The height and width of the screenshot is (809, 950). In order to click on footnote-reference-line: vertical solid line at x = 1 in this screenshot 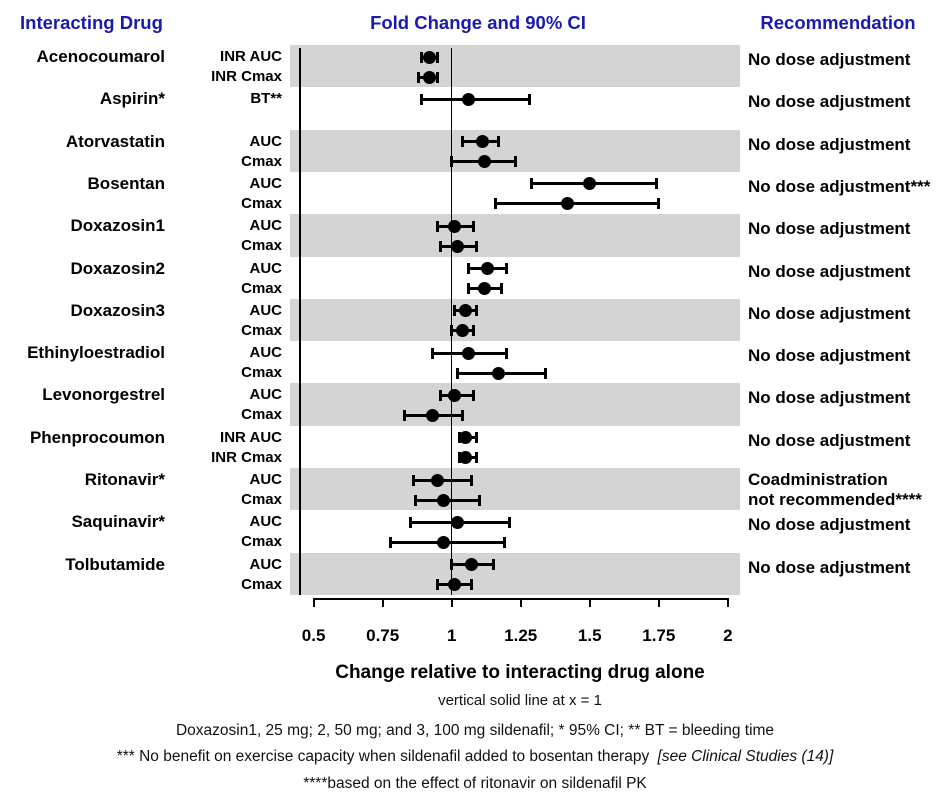, I will do `click(520, 700)`.